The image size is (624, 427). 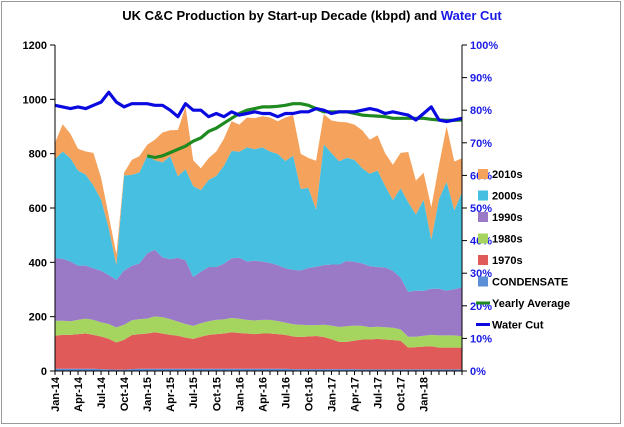 I want to click on y-tick-label-right: 0%, so click(x=478, y=372).